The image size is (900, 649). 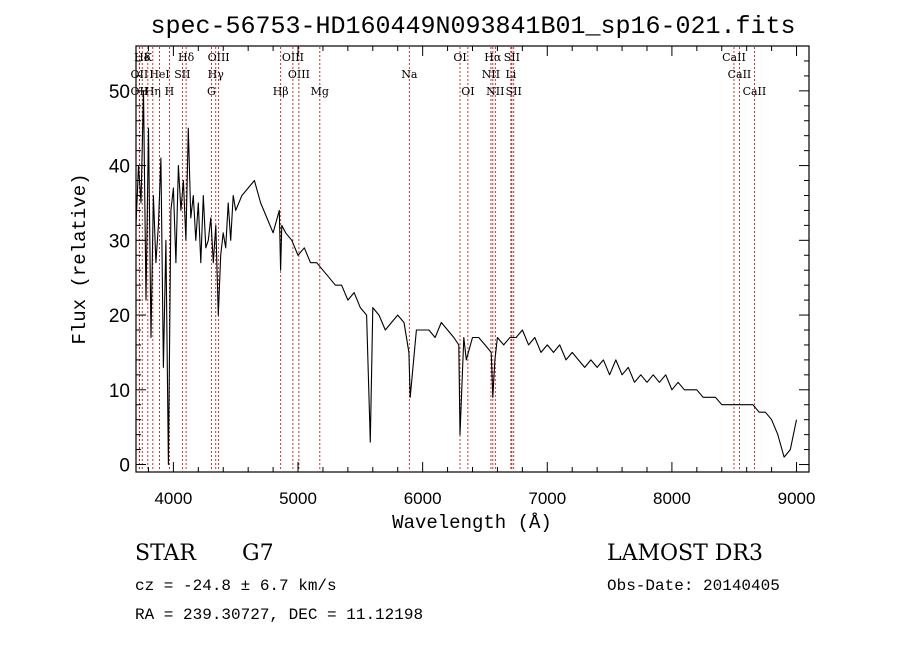 I want to click on y-axis-label: Flux (relative), so click(x=80, y=258).